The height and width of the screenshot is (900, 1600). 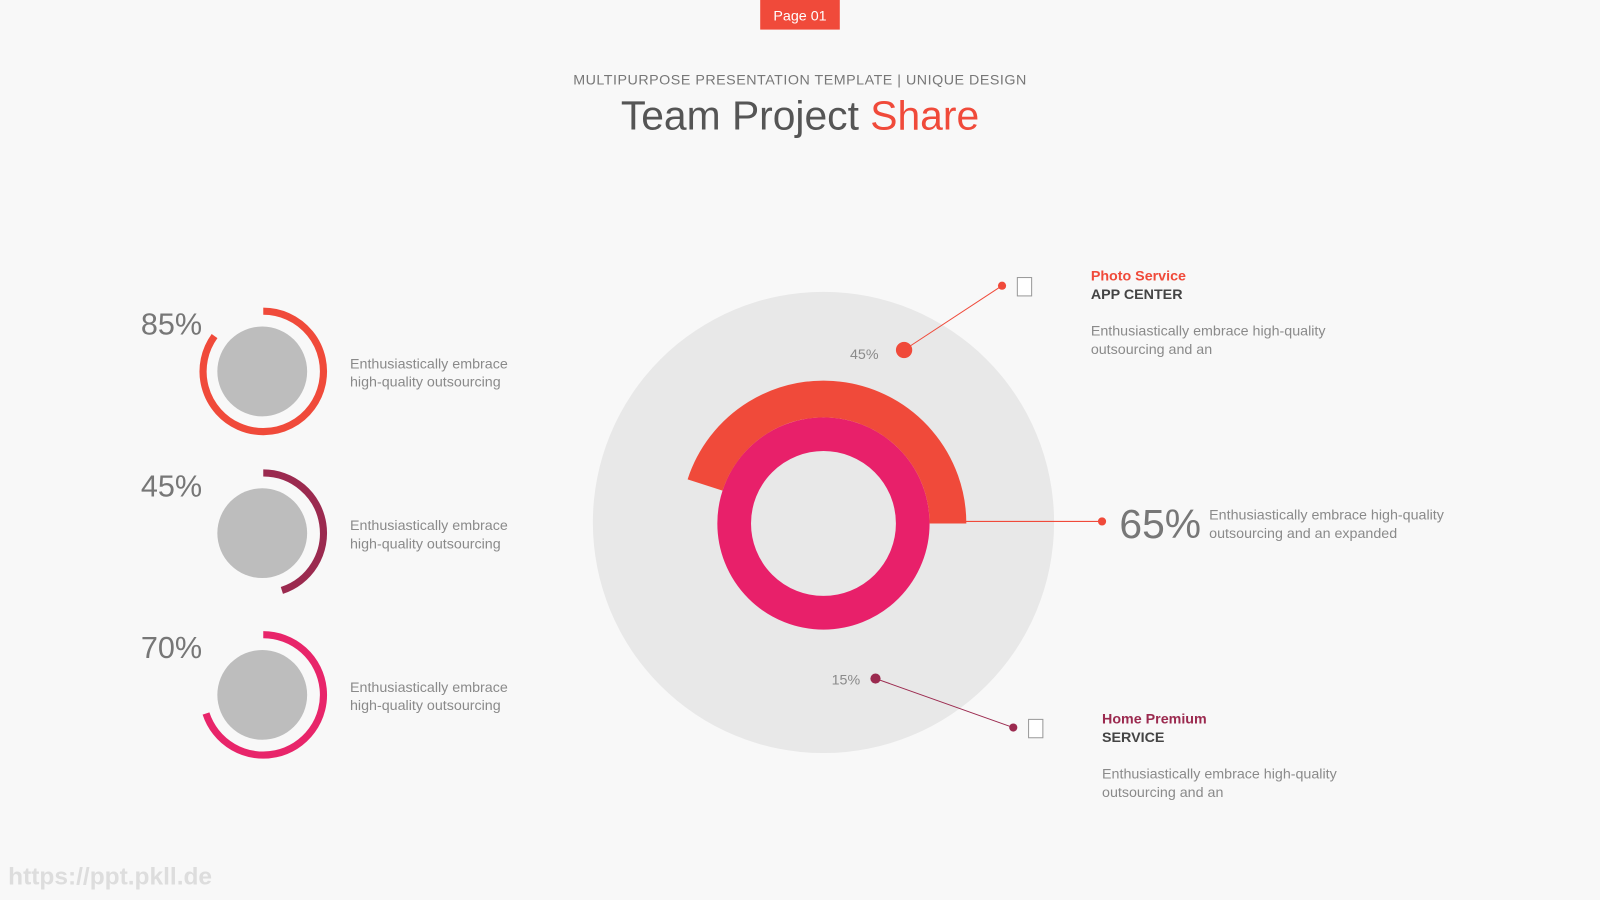 What do you see at coordinates (1327, 515) in the screenshot?
I see `right-text: Enthusiastically embrace high-quality` at bounding box center [1327, 515].